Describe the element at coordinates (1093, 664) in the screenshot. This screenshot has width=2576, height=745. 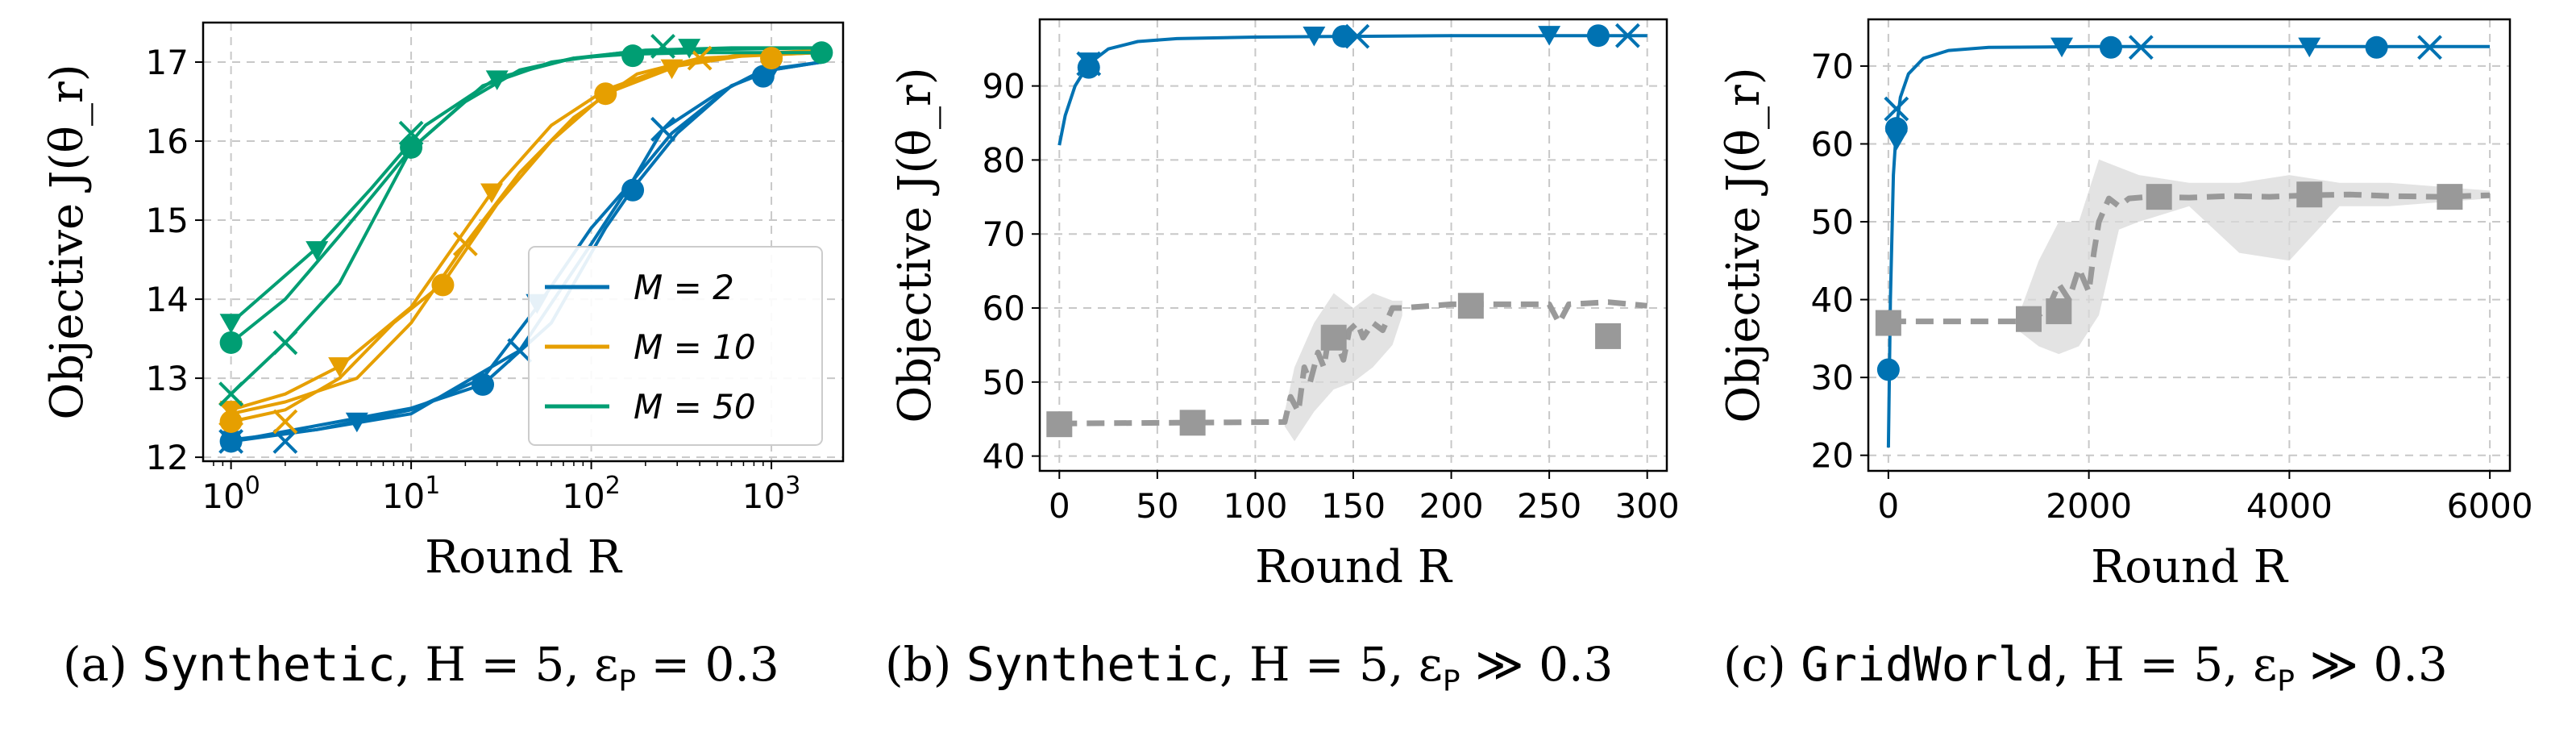
I see `caption-b-env: Synthetic` at that location.